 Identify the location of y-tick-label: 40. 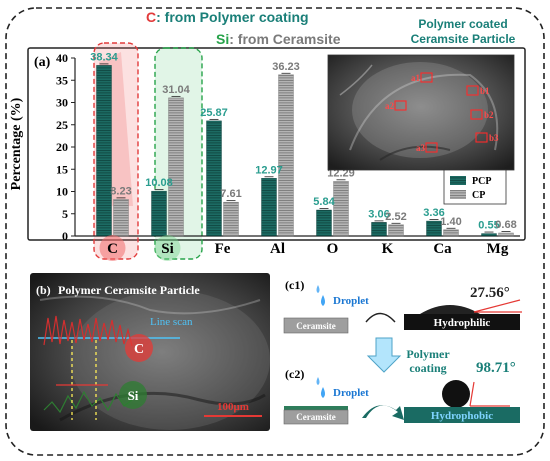
(62, 58).